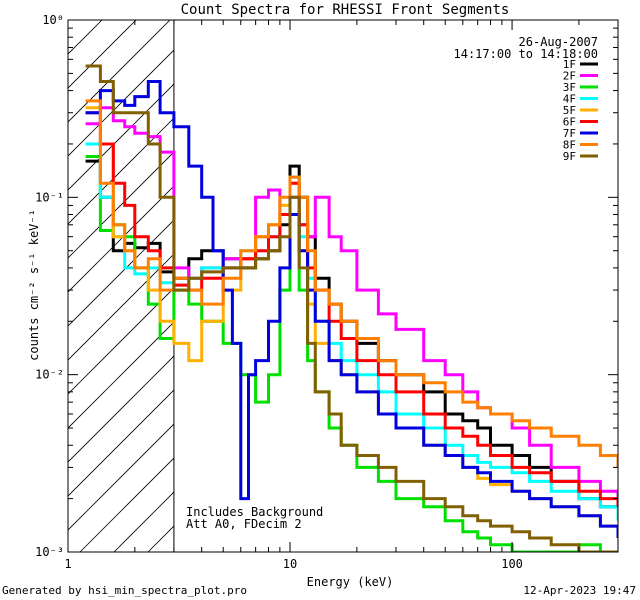 This screenshot has height=600, width=640. Describe the element at coordinates (124, 590) in the screenshot. I see `footer-generator: Generated by hsi_min_spectra_plot.pro` at that location.